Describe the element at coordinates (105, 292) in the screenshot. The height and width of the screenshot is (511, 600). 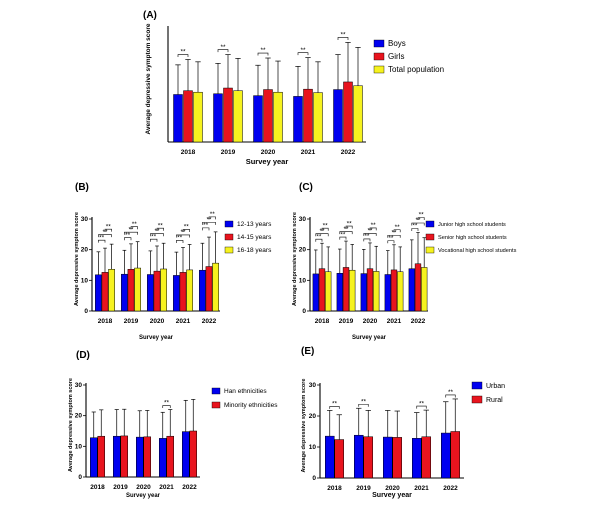
I see `bar-14-15-years-2018` at that location.